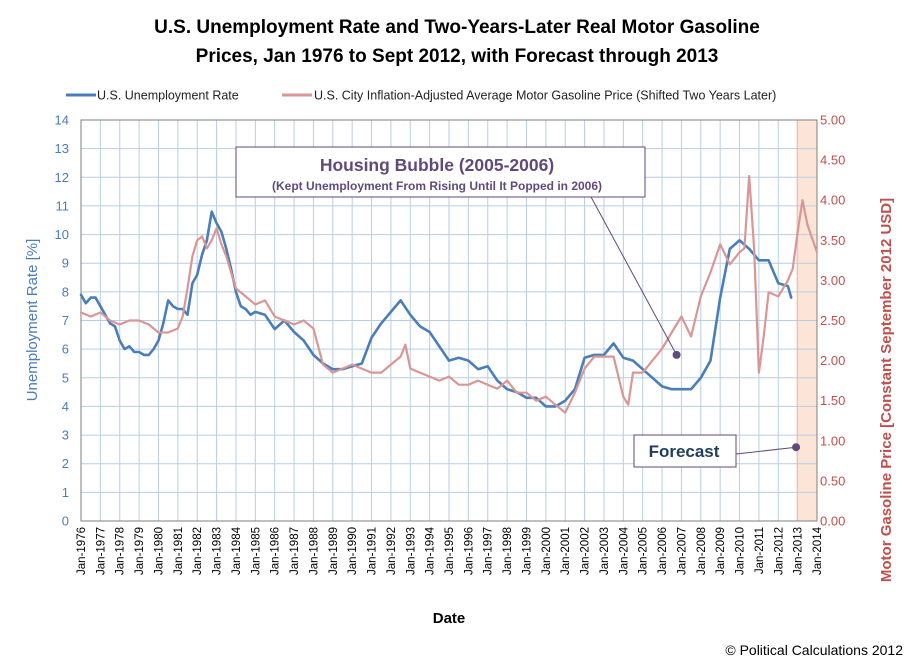 The width and height of the screenshot is (914, 663). What do you see at coordinates (63, 205) in the screenshot?
I see `y-left-tick-label: 11` at bounding box center [63, 205].